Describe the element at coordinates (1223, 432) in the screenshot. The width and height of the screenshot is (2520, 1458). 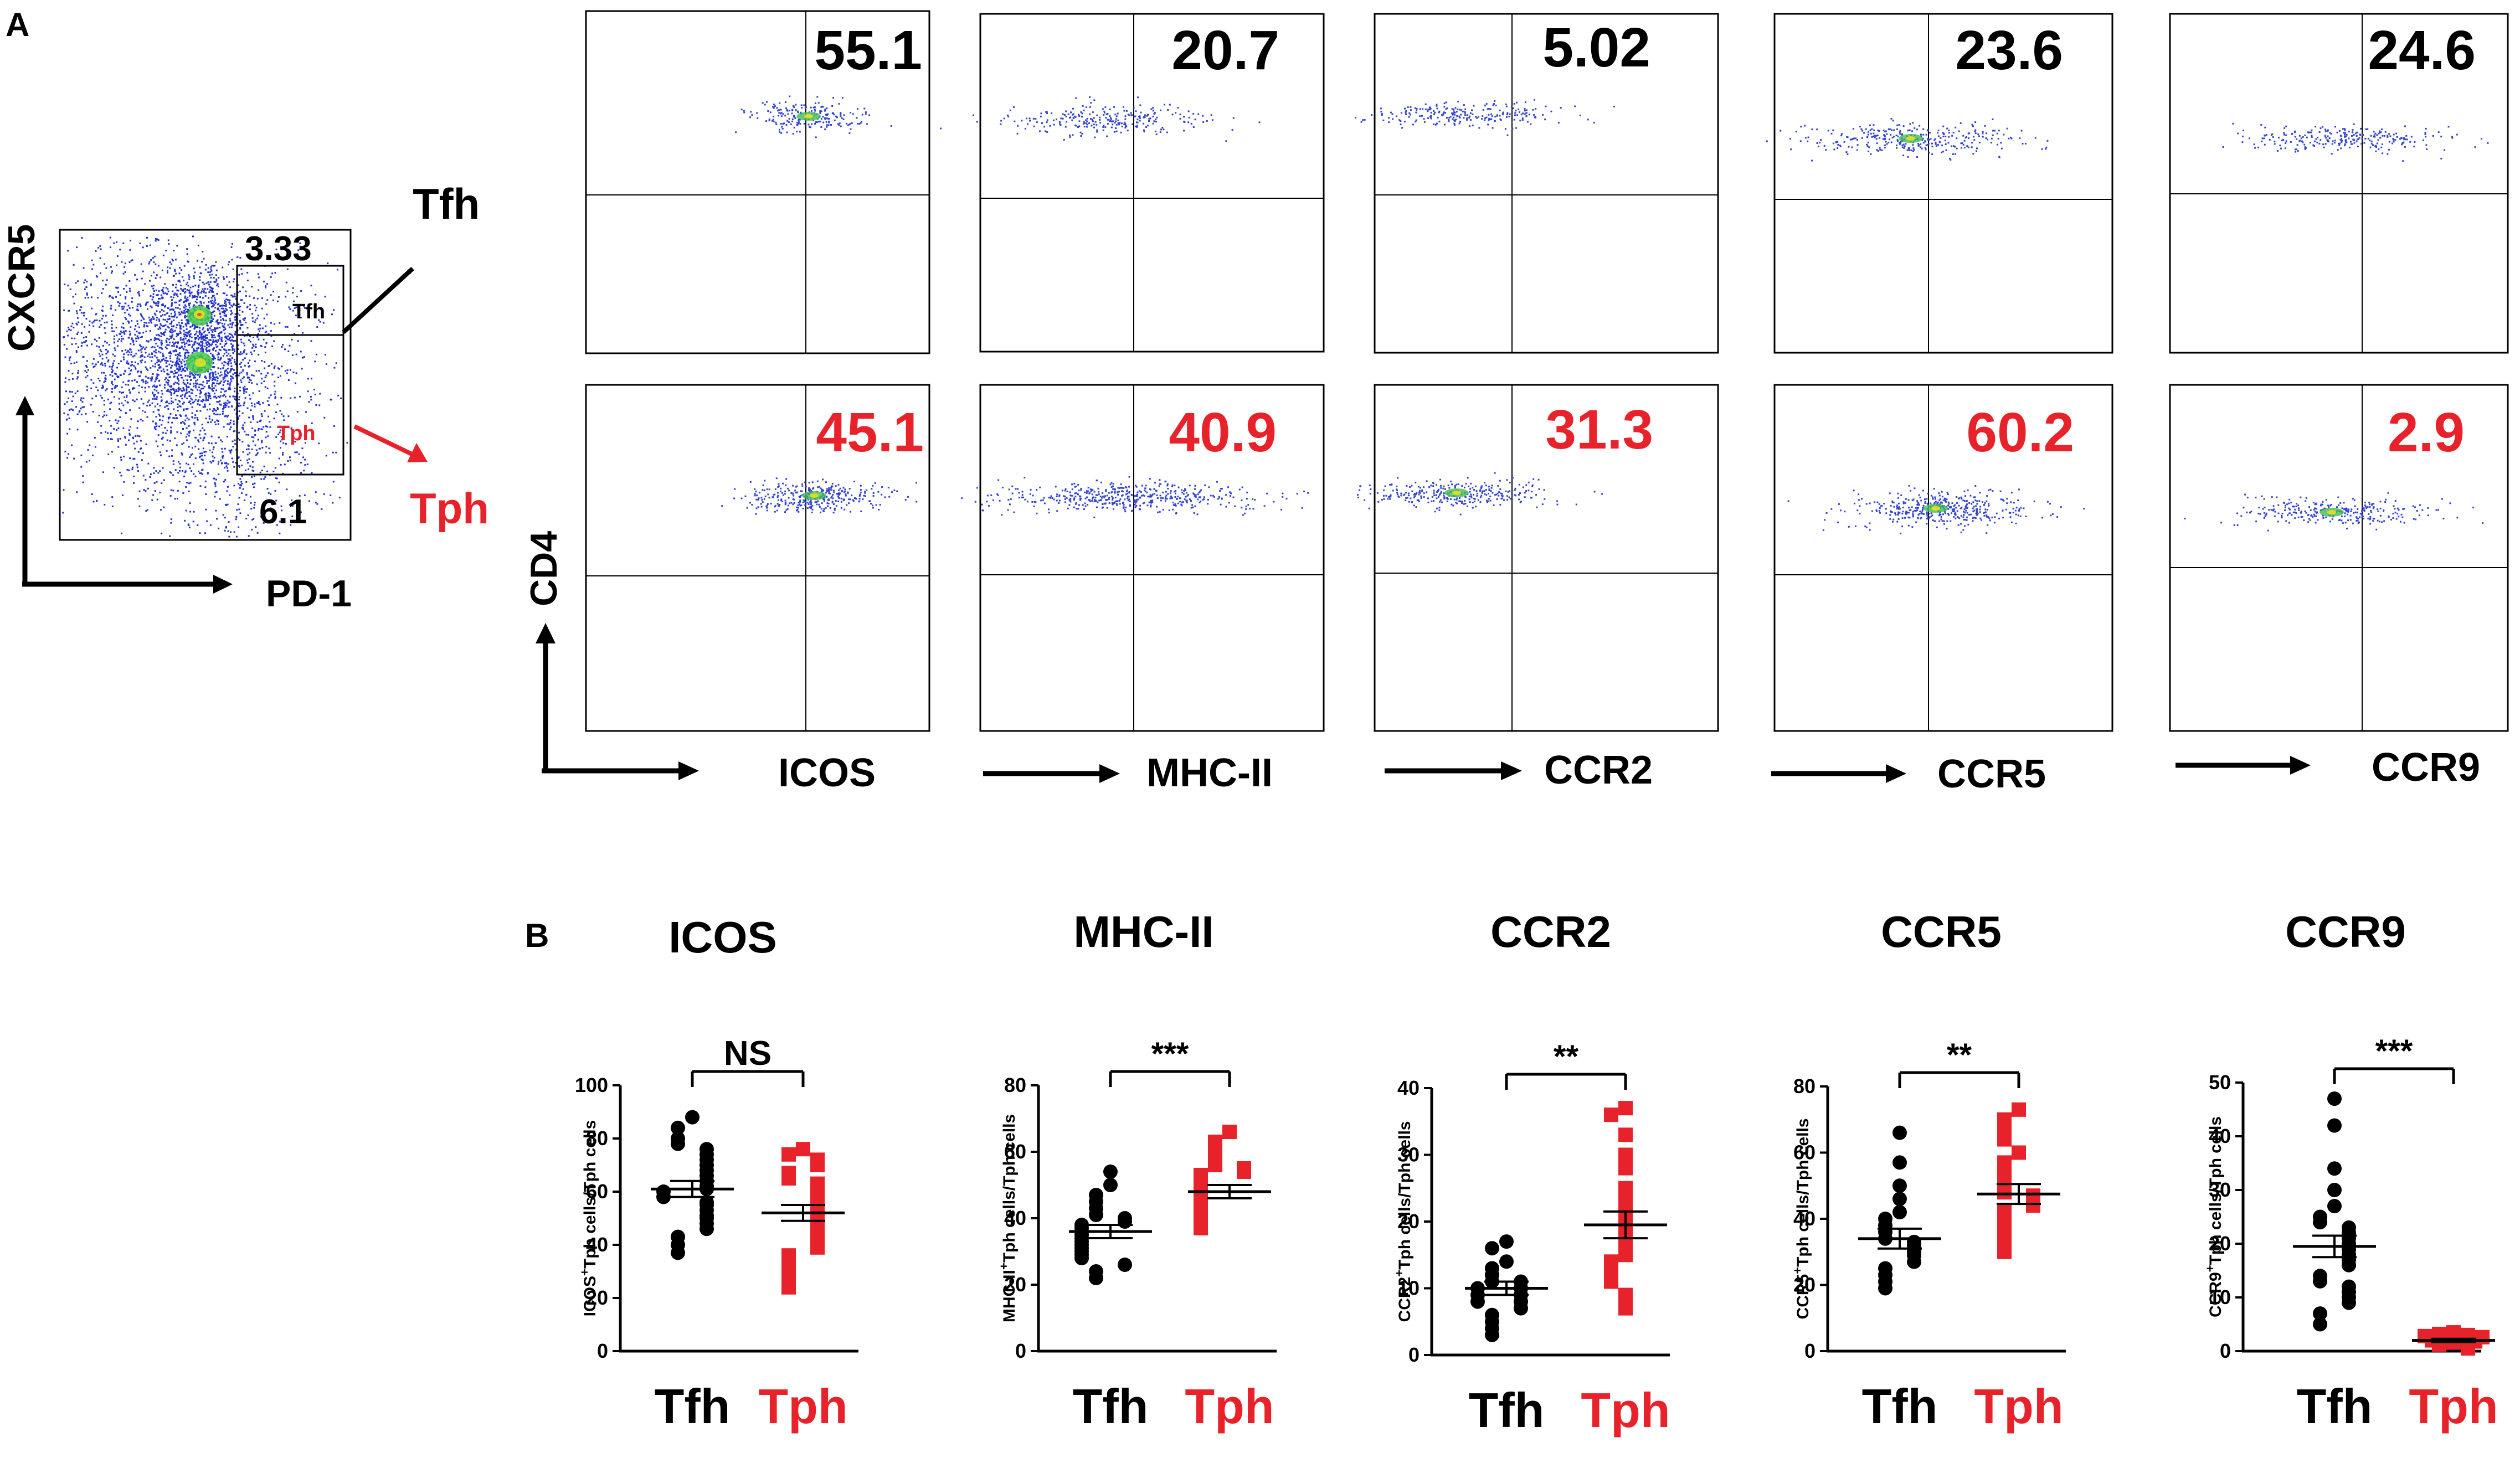
I see `flow-percent-tph-mhcii: 40.9` at that location.